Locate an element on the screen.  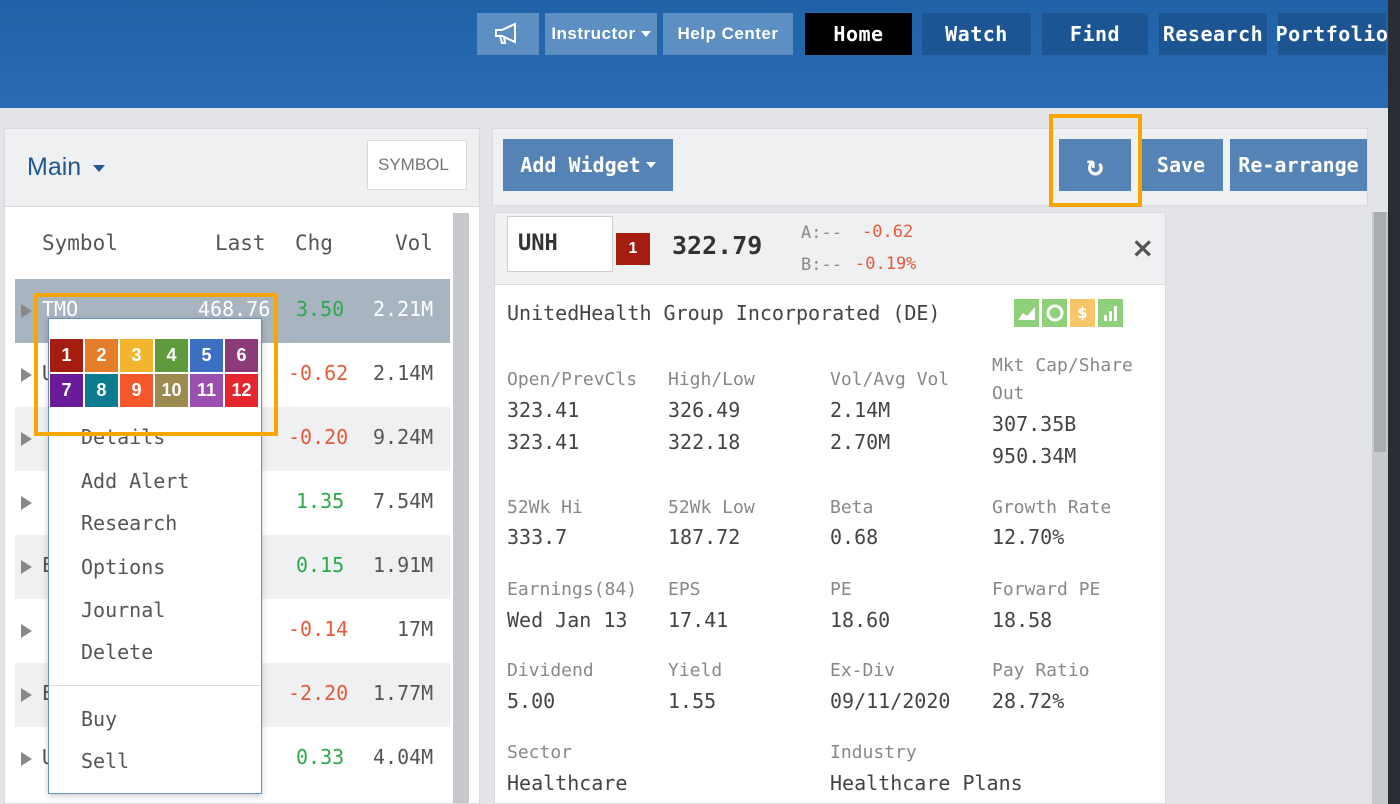
value-mktcap: 307.35B is located at coordinates (1034, 424).